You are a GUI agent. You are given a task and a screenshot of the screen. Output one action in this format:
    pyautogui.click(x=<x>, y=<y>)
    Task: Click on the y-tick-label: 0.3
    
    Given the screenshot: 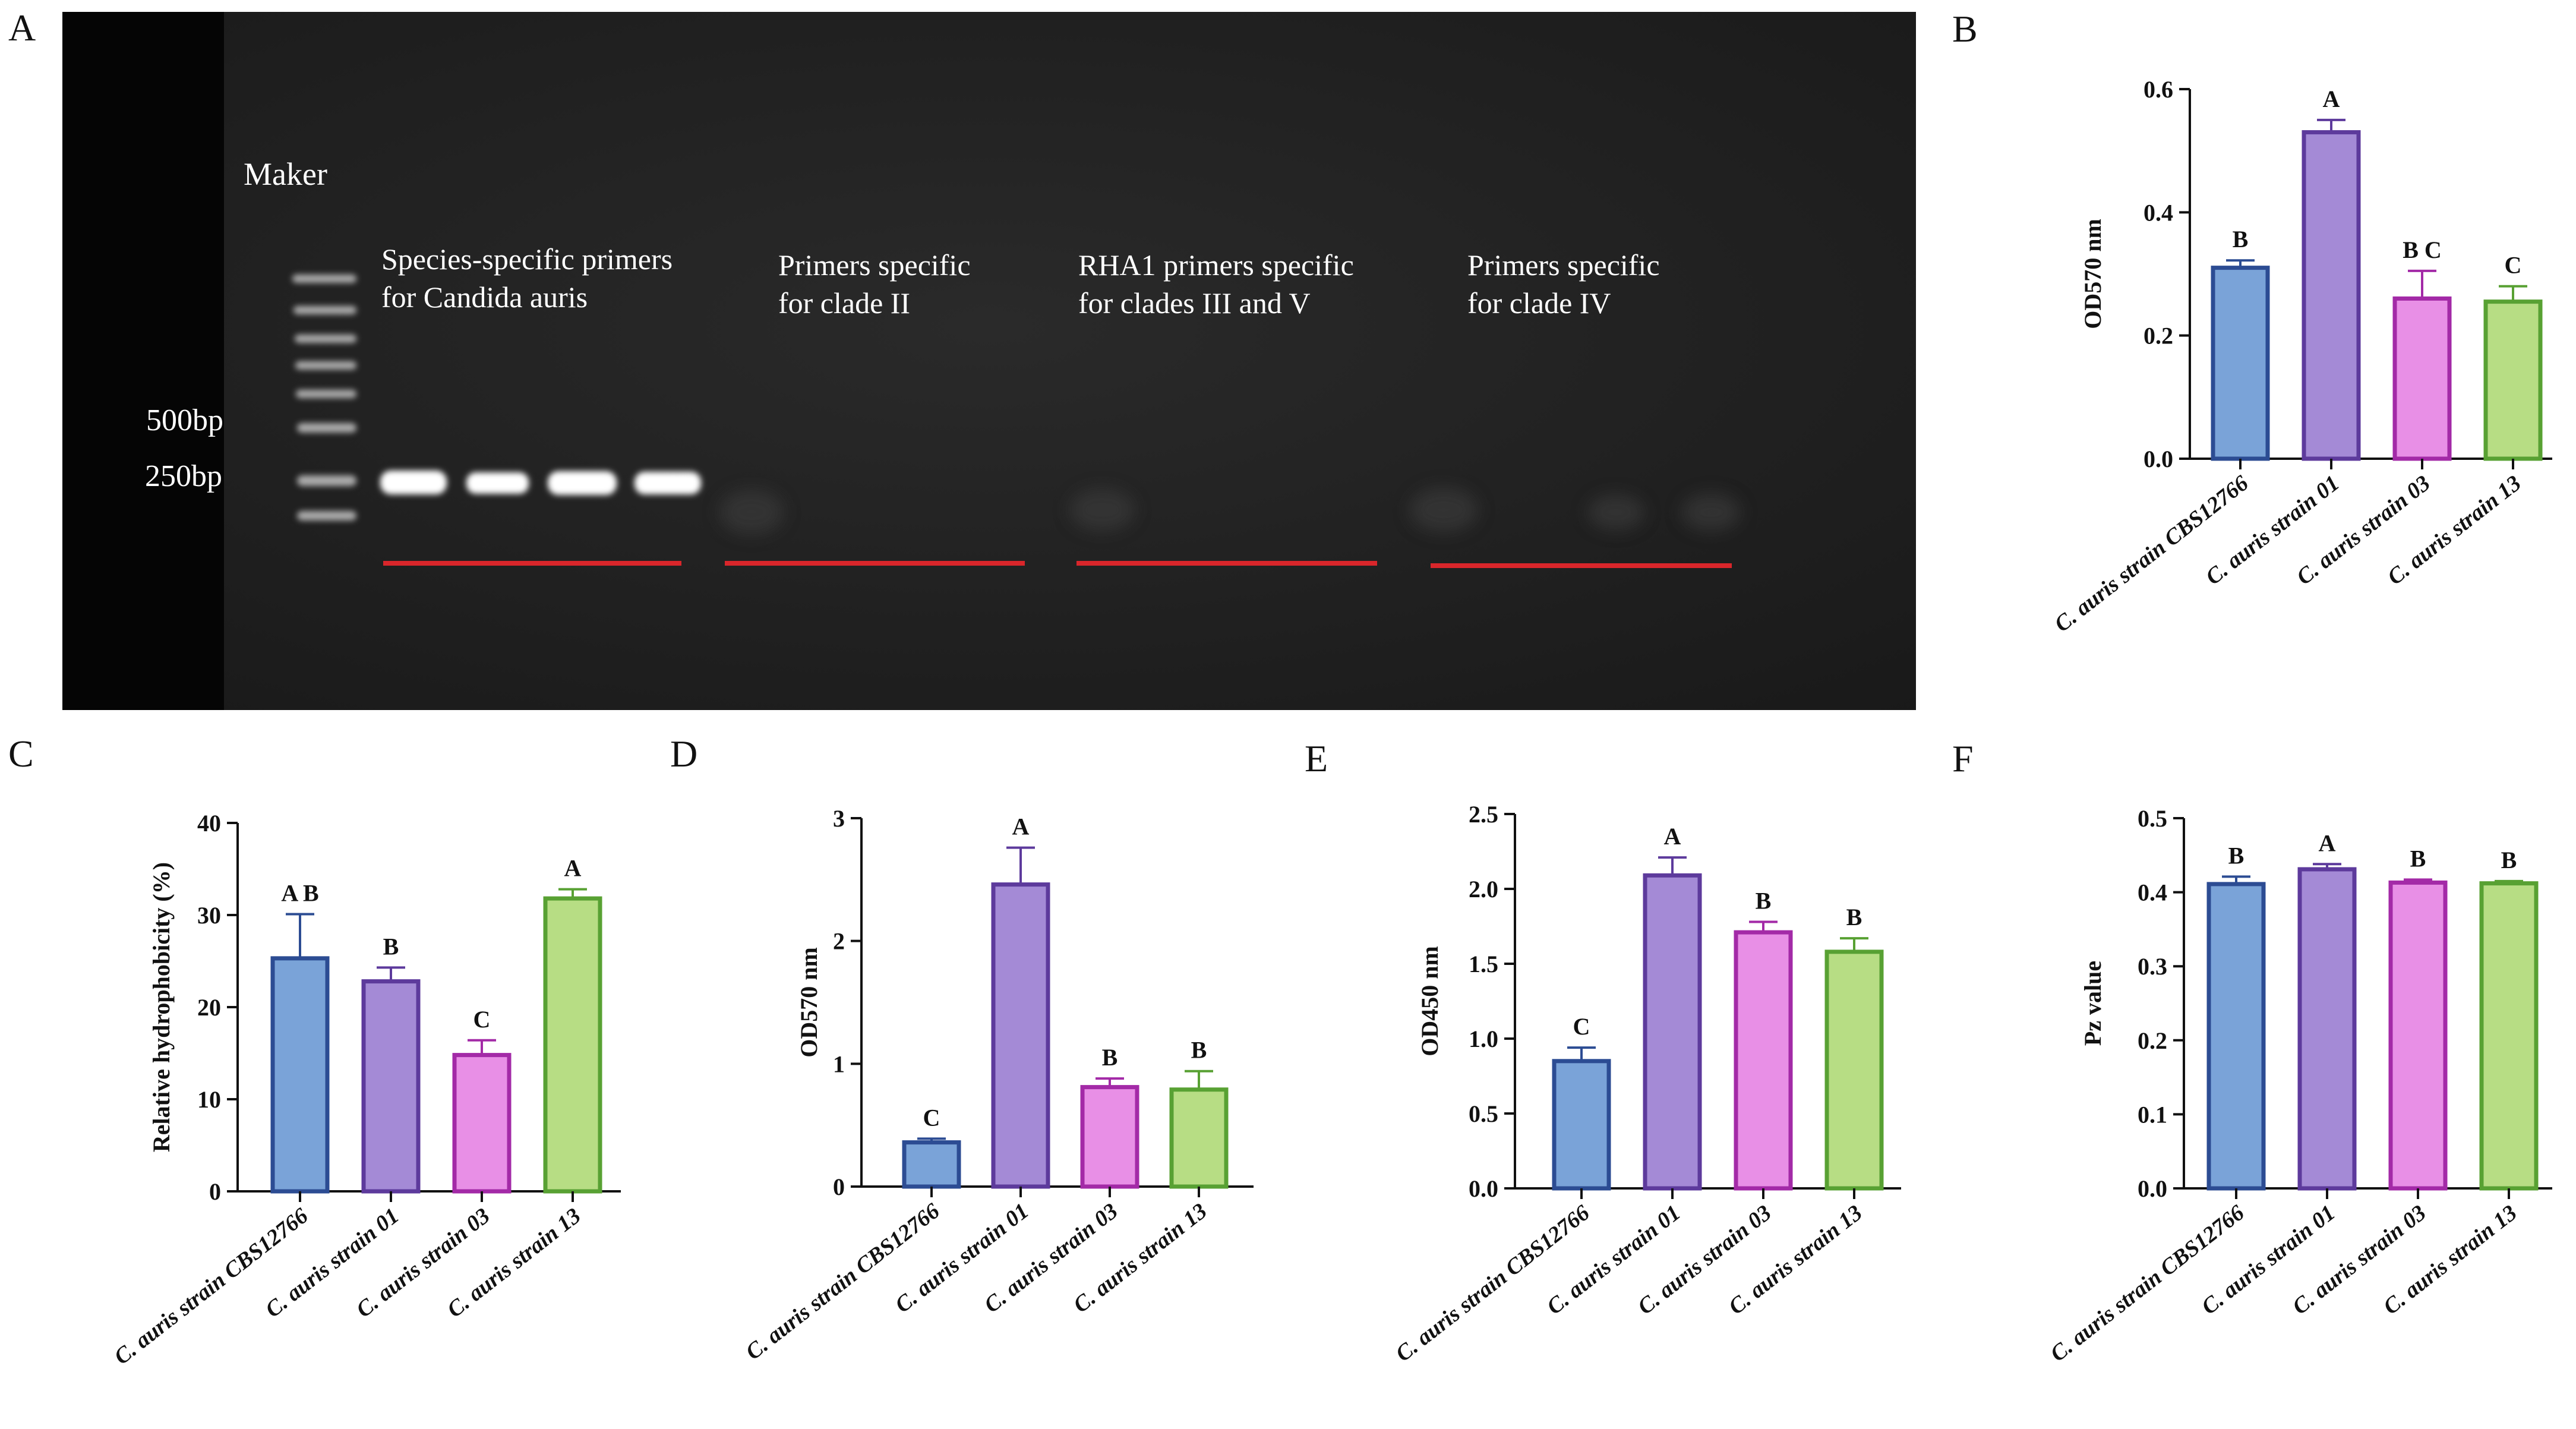 What is the action you would take?
    pyautogui.click(x=2152, y=966)
    